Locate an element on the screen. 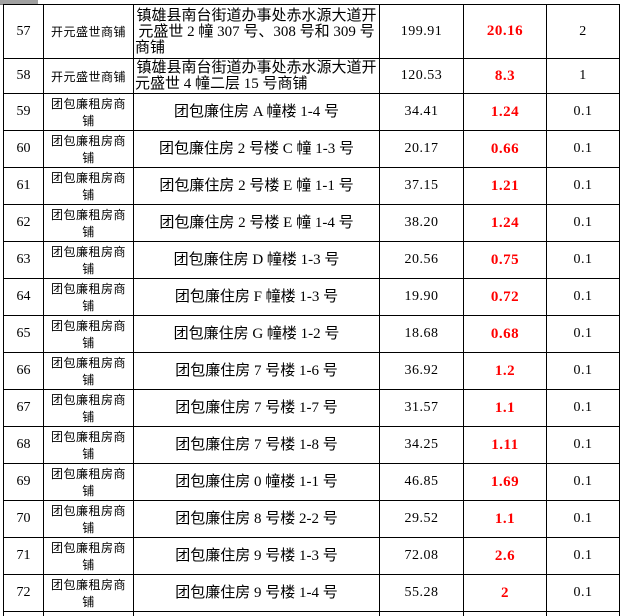 The height and width of the screenshot is (616, 622). table-row: 59 团包廉租房商铺 团包廉住房 A 幢楼 1-4 号 34.41 1.24 0.1 is located at coordinates (311, 112).